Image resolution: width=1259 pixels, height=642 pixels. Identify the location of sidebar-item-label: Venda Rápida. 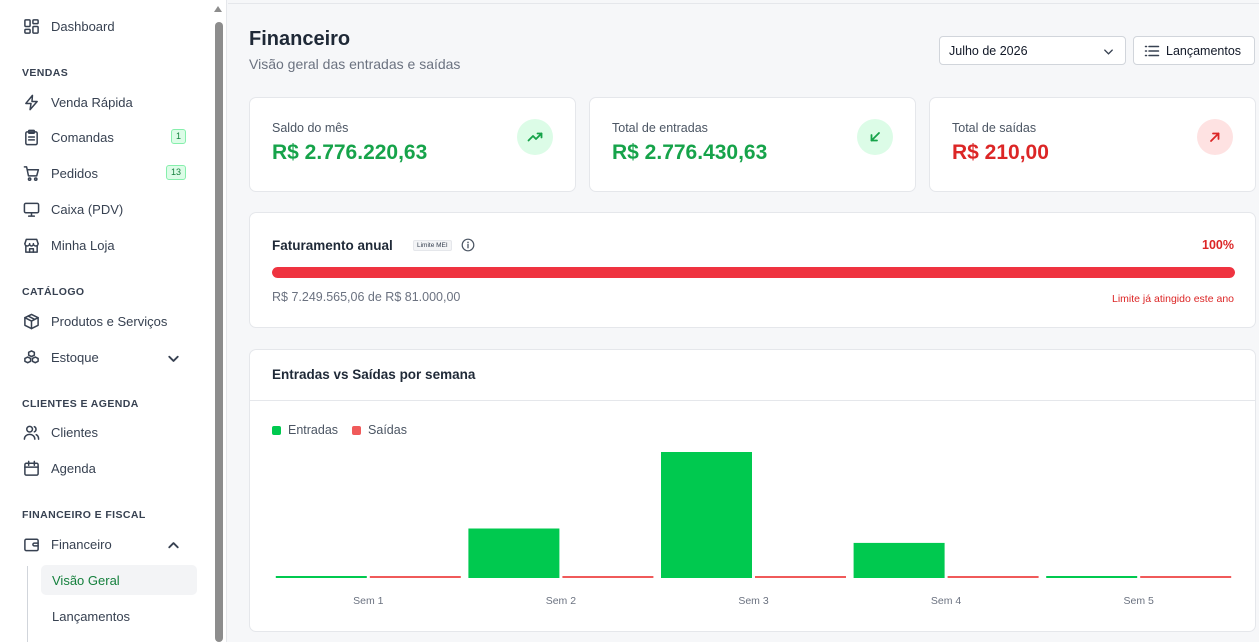
(92, 102).